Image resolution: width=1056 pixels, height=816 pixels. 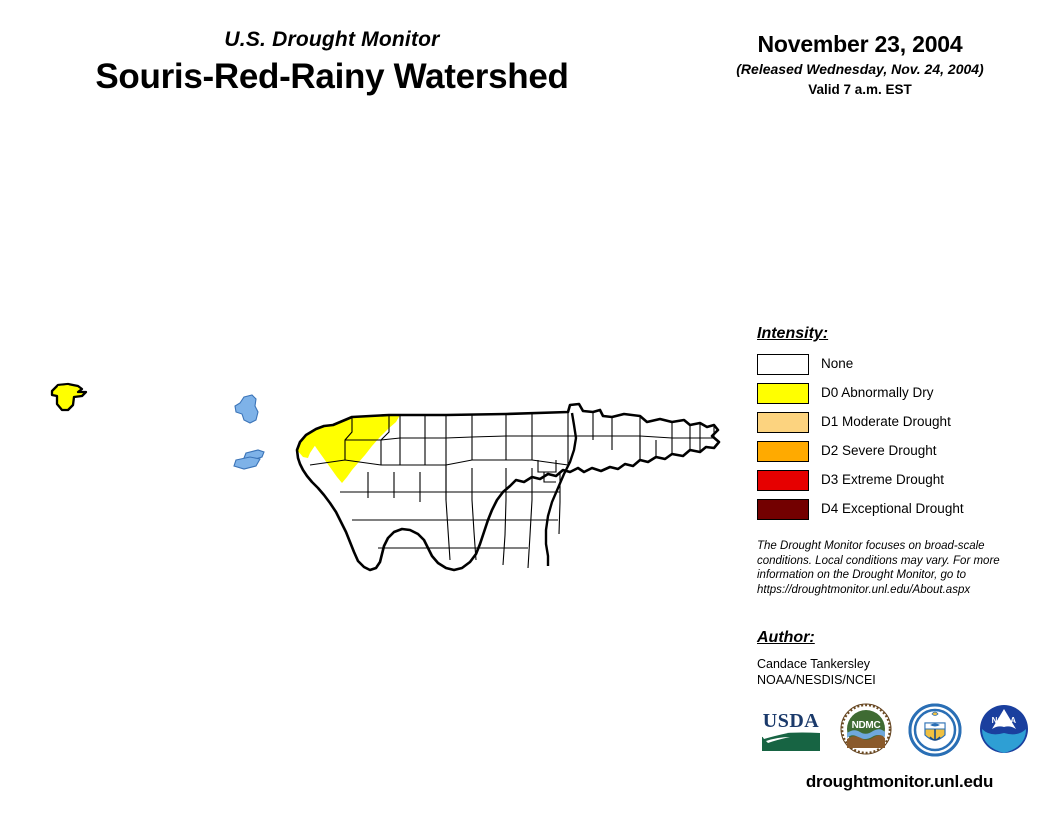 I want to click on usda-logo: USDA, so click(x=791, y=728).